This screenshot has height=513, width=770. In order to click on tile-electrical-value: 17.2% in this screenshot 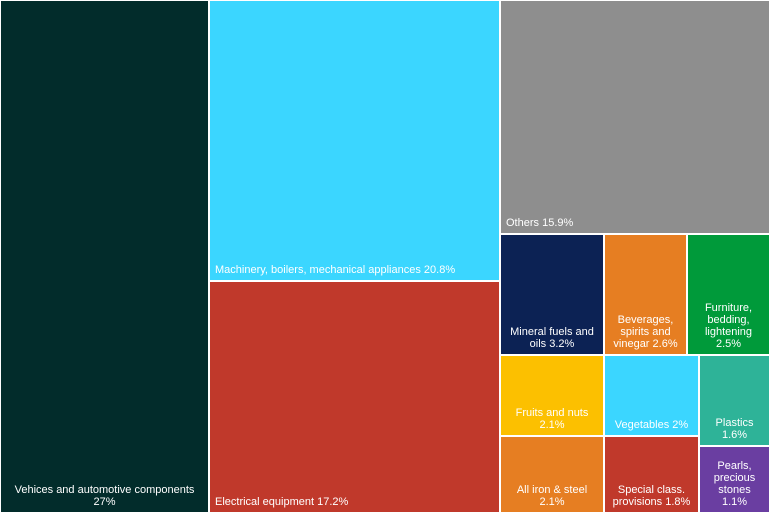, I will do `click(333, 502)`.